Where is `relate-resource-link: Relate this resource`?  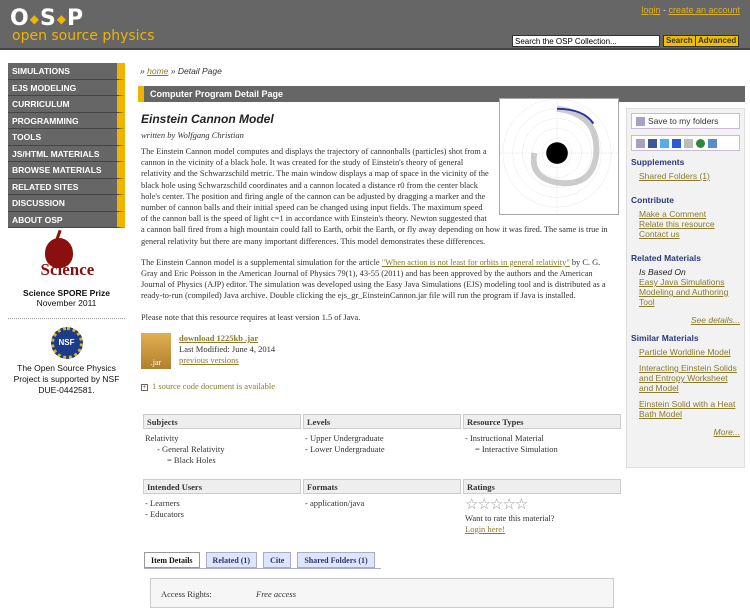
relate-resource-link: Relate this resource is located at coordinates (677, 224).